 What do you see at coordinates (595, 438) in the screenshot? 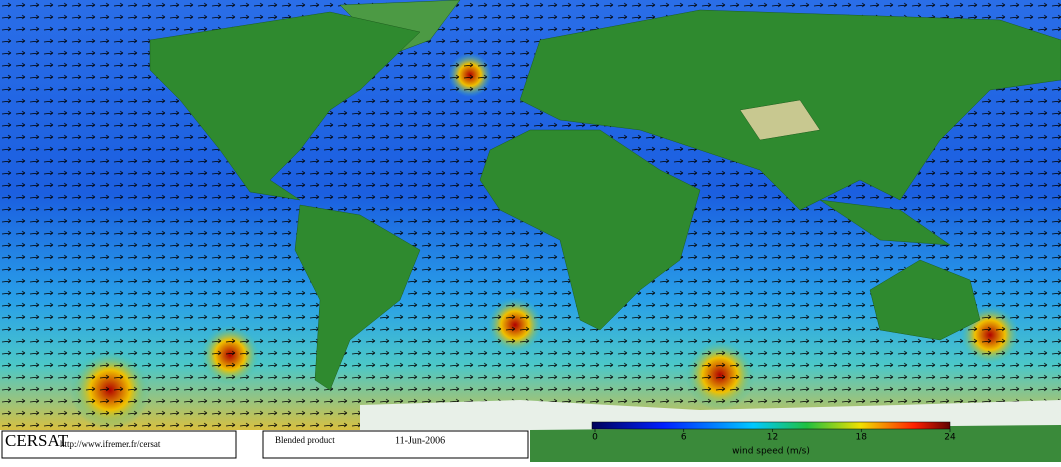
I see `colorbar-tick-label: 0` at bounding box center [595, 438].